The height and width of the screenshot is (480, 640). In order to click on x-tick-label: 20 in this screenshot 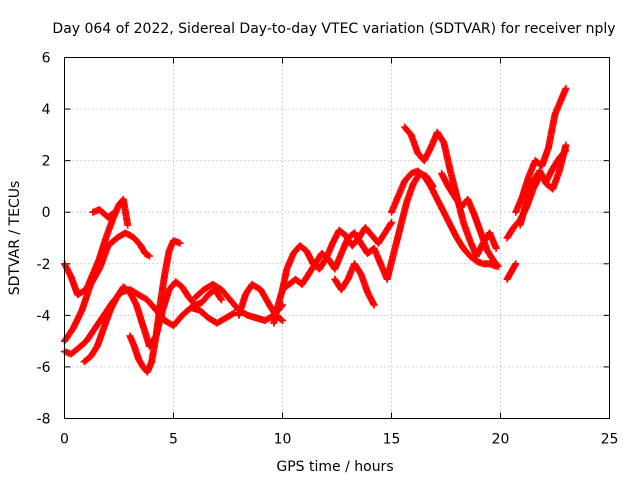, I will do `click(501, 440)`.